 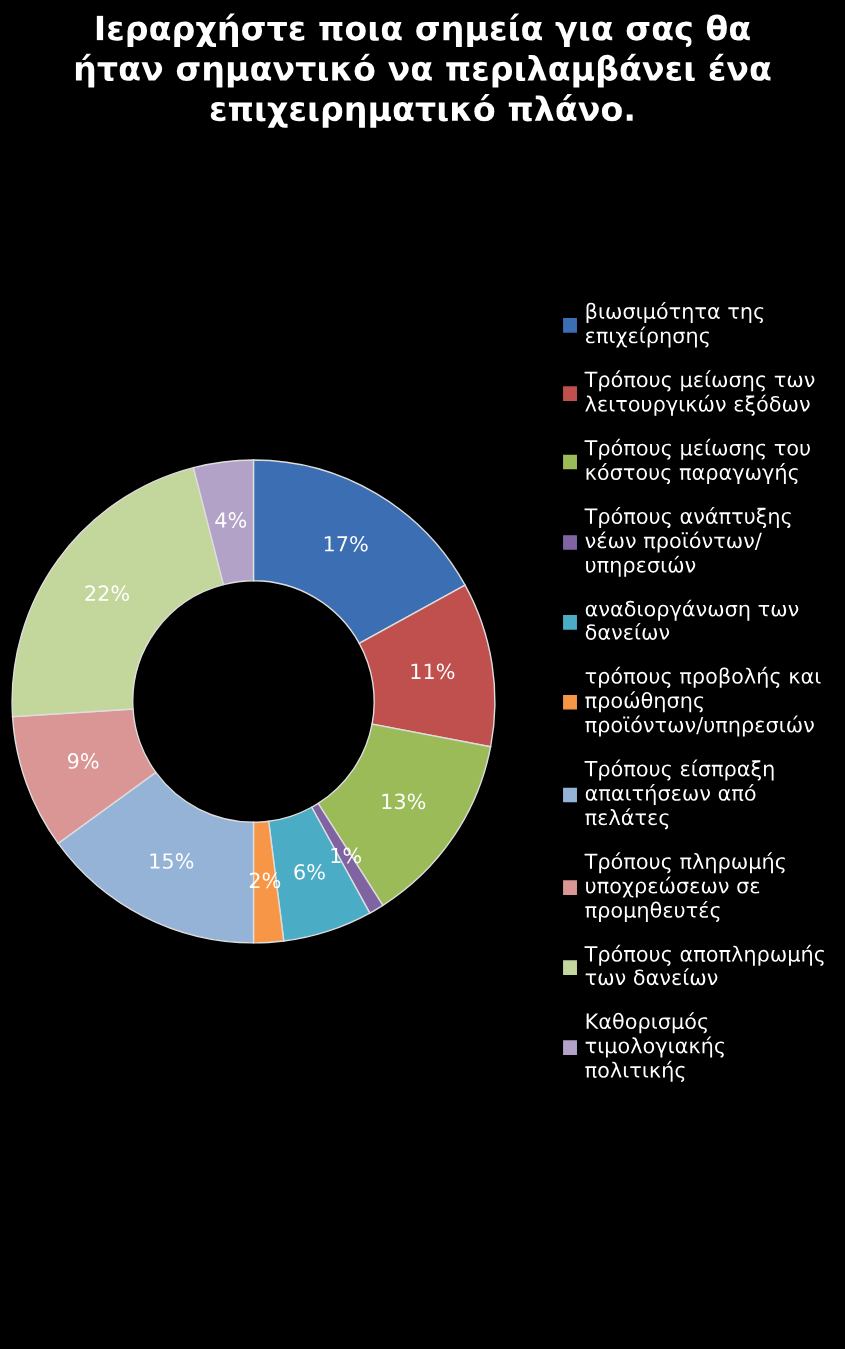 I want to click on data-label: 6%, so click(x=309, y=871).